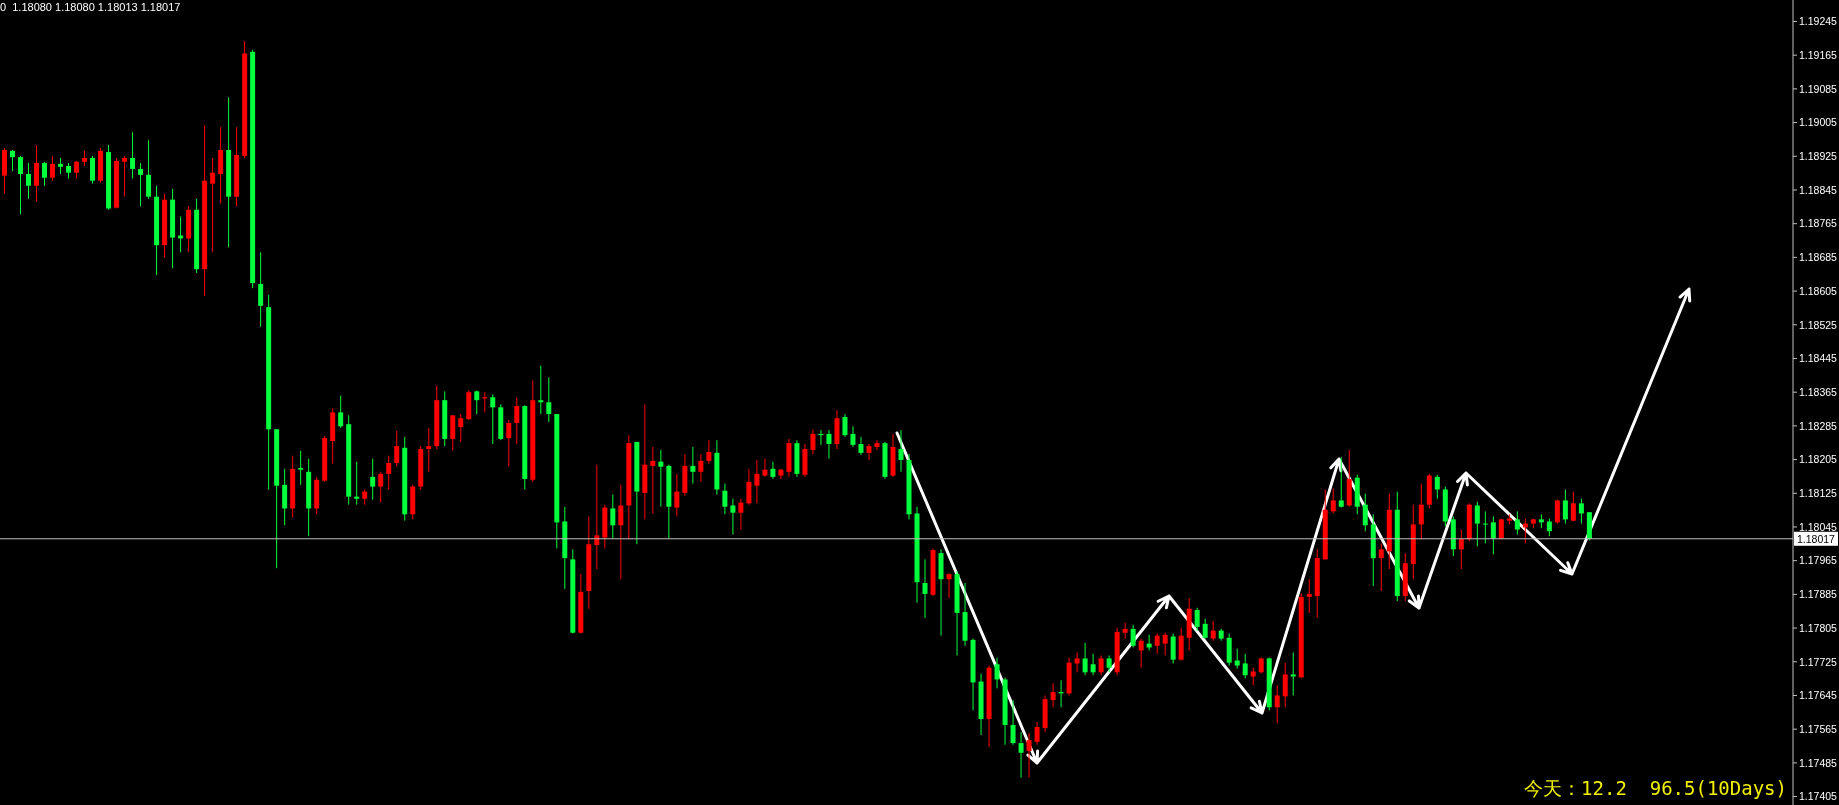 This screenshot has width=1839, height=805. I want to click on y-tick-label: 1.19085, so click(1818, 88).